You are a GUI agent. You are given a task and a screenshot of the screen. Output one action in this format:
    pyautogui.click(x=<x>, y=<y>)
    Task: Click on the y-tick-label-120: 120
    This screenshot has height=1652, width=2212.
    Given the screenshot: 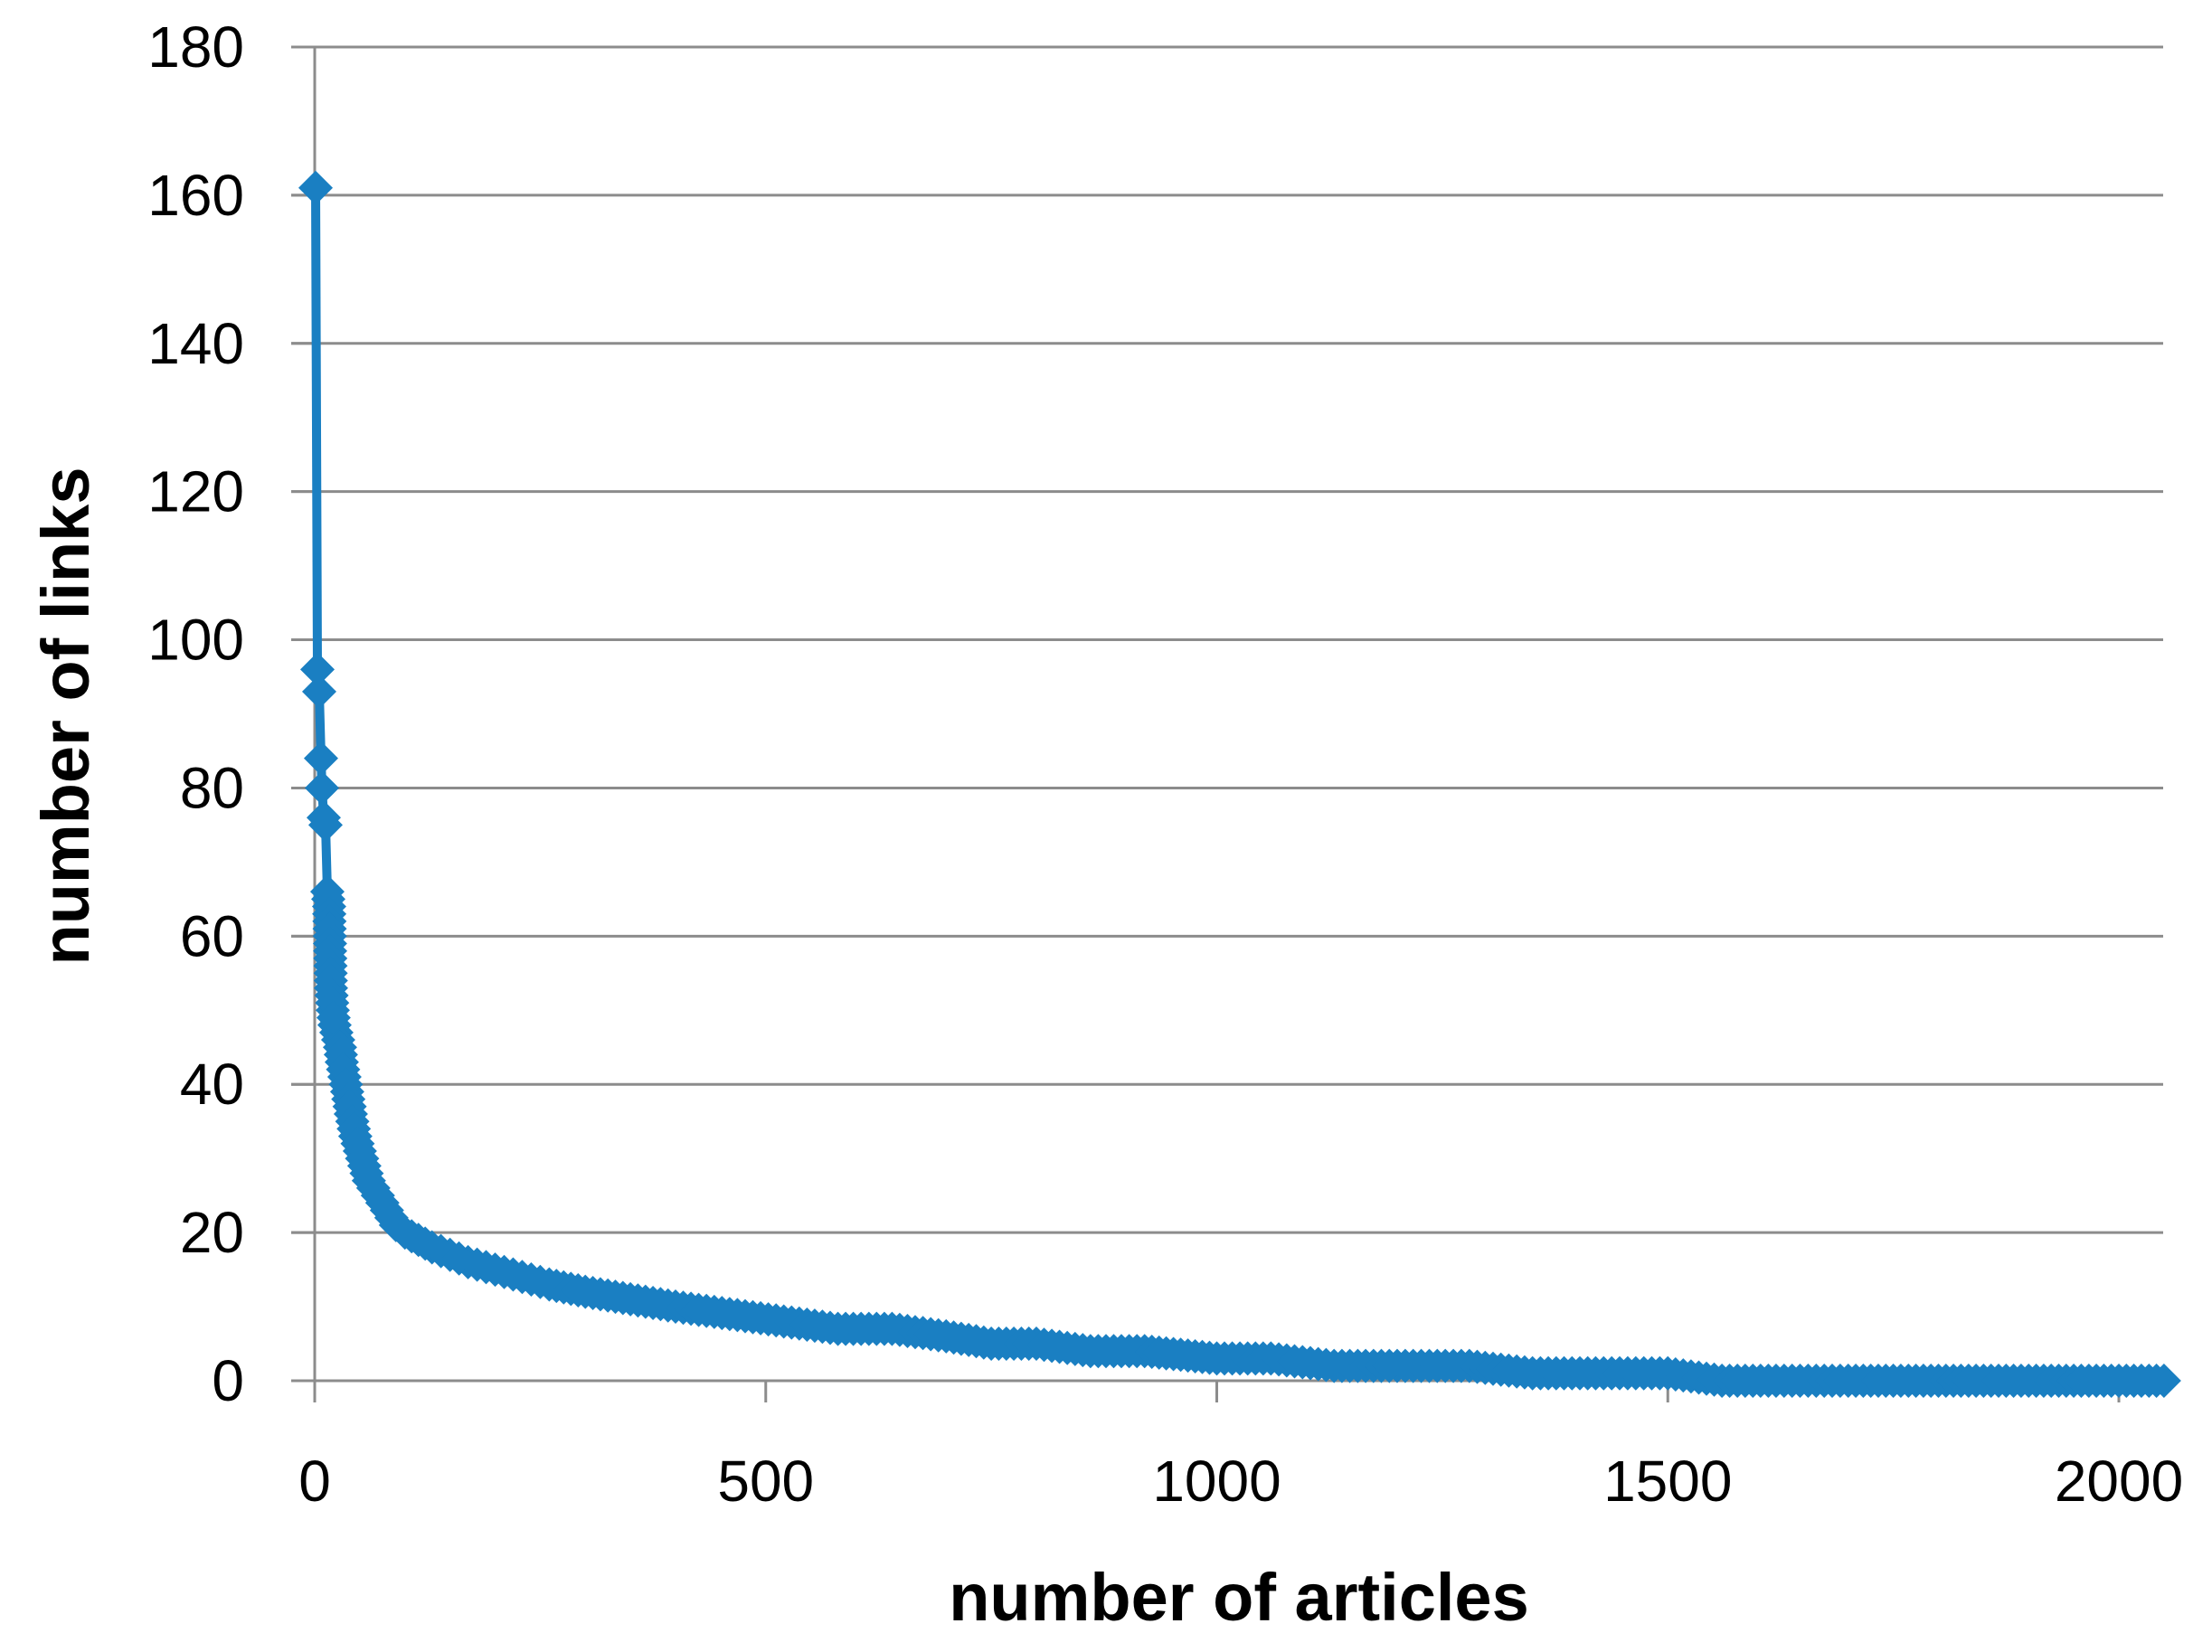 What is the action you would take?
    pyautogui.click(x=195, y=491)
    